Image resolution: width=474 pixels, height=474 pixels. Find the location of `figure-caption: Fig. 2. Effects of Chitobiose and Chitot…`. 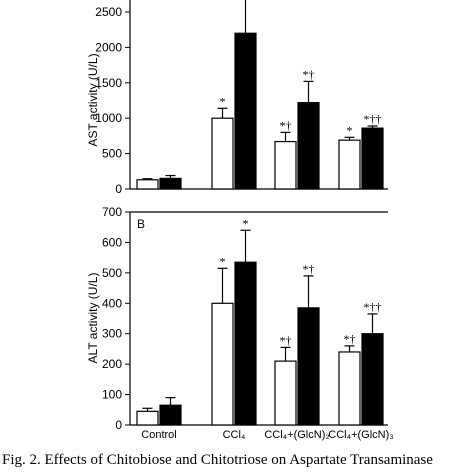

figure-caption: Fig. 2. Effects of Chitobiose and Chitot… is located at coordinates (217, 460).